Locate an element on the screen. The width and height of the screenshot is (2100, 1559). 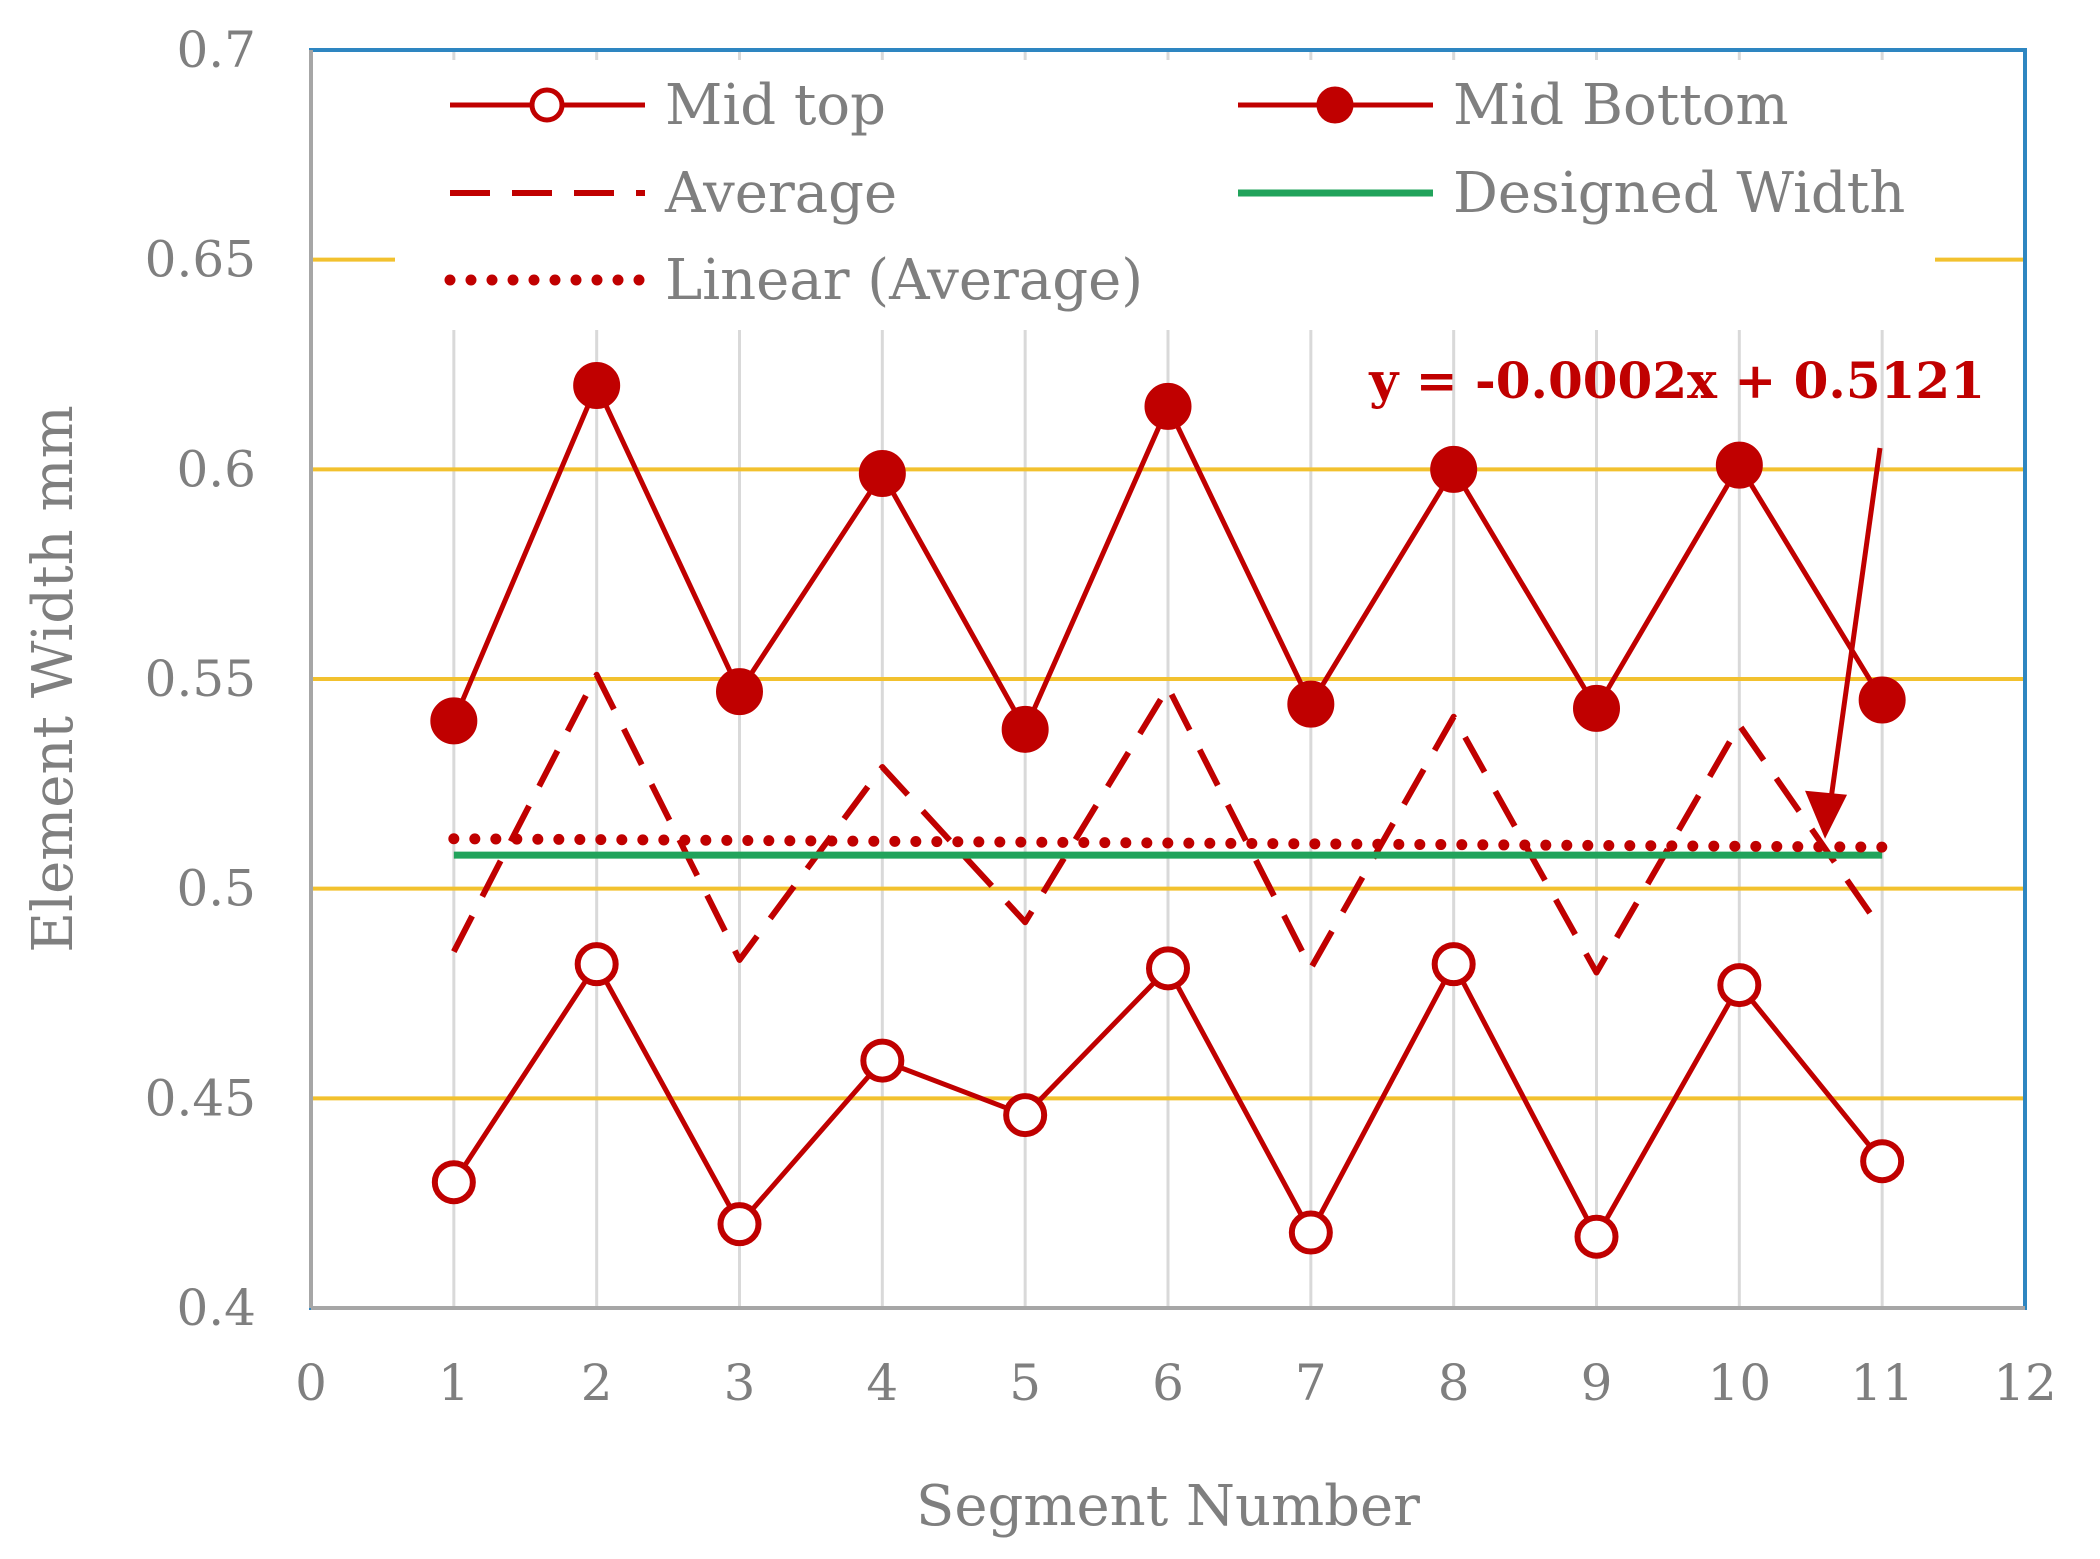
legend-label: Designed Width is located at coordinates (1679, 193).